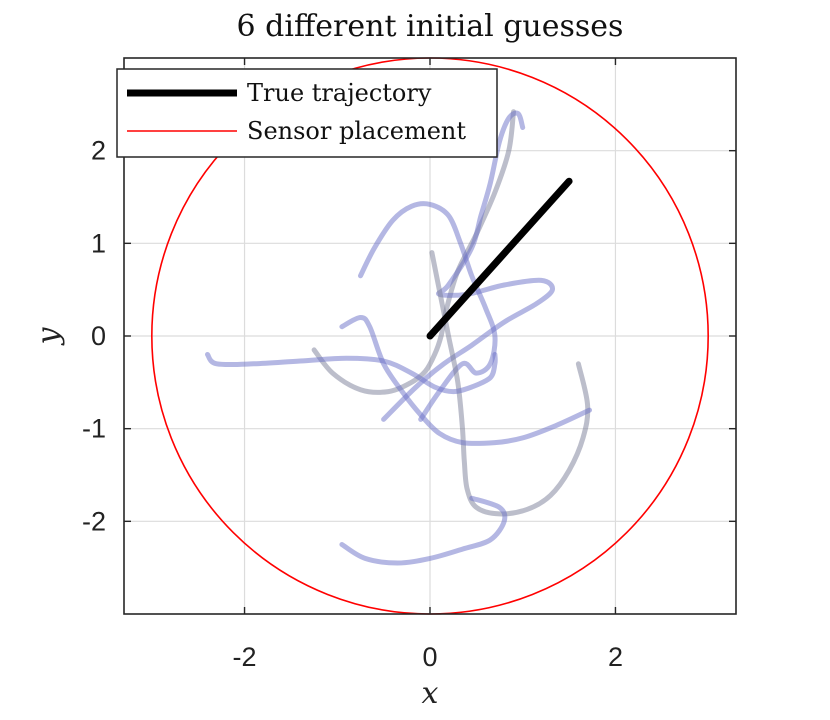 Image resolution: width=830 pixels, height=720 pixels. What do you see at coordinates (430, 26) in the screenshot?
I see `chart-title: 6 different initial guesses` at bounding box center [430, 26].